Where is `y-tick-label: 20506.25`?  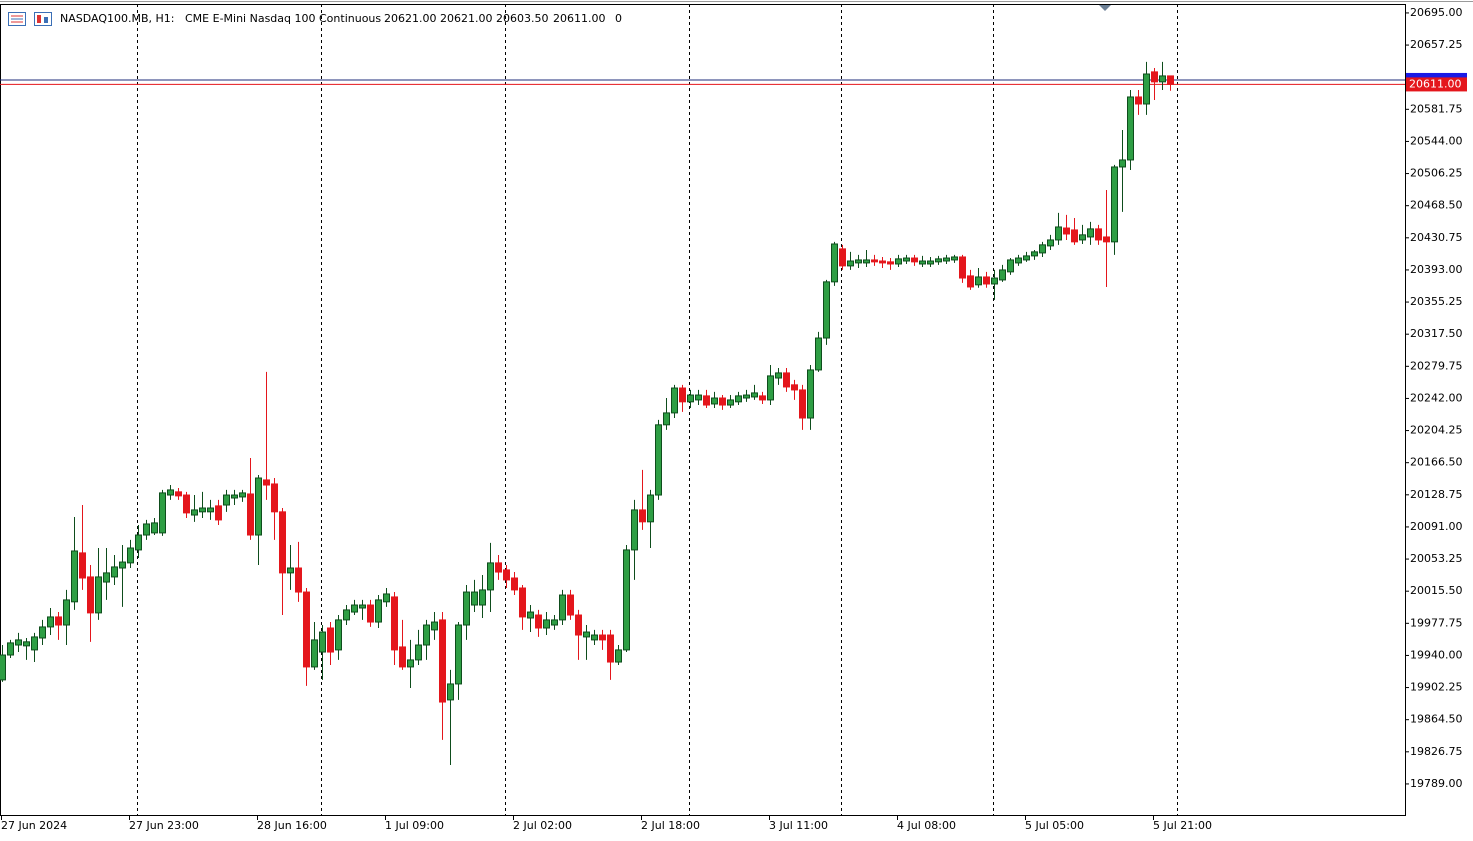 y-tick-label: 20506.25 is located at coordinates (1436, 173).